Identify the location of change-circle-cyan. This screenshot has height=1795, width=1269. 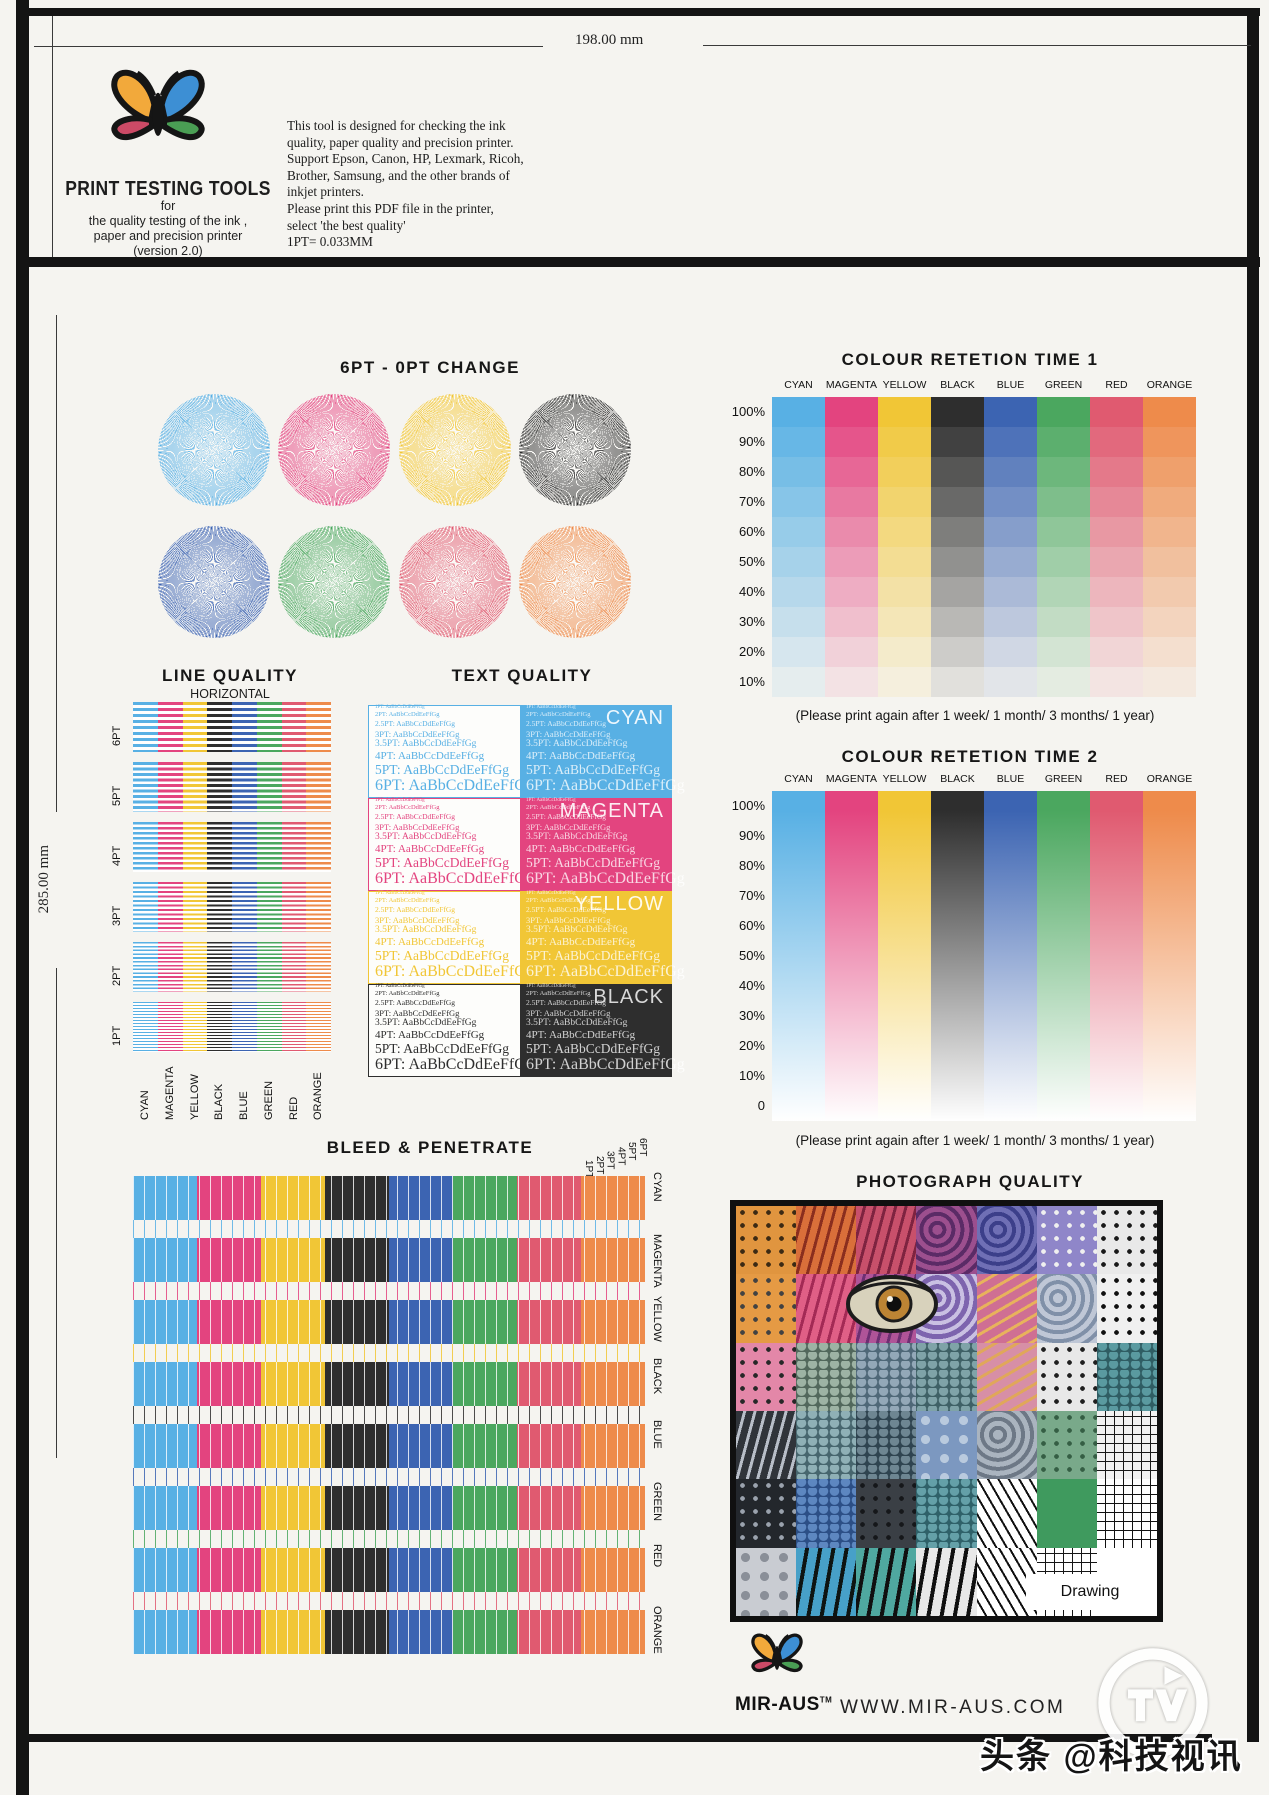
(214, 450).